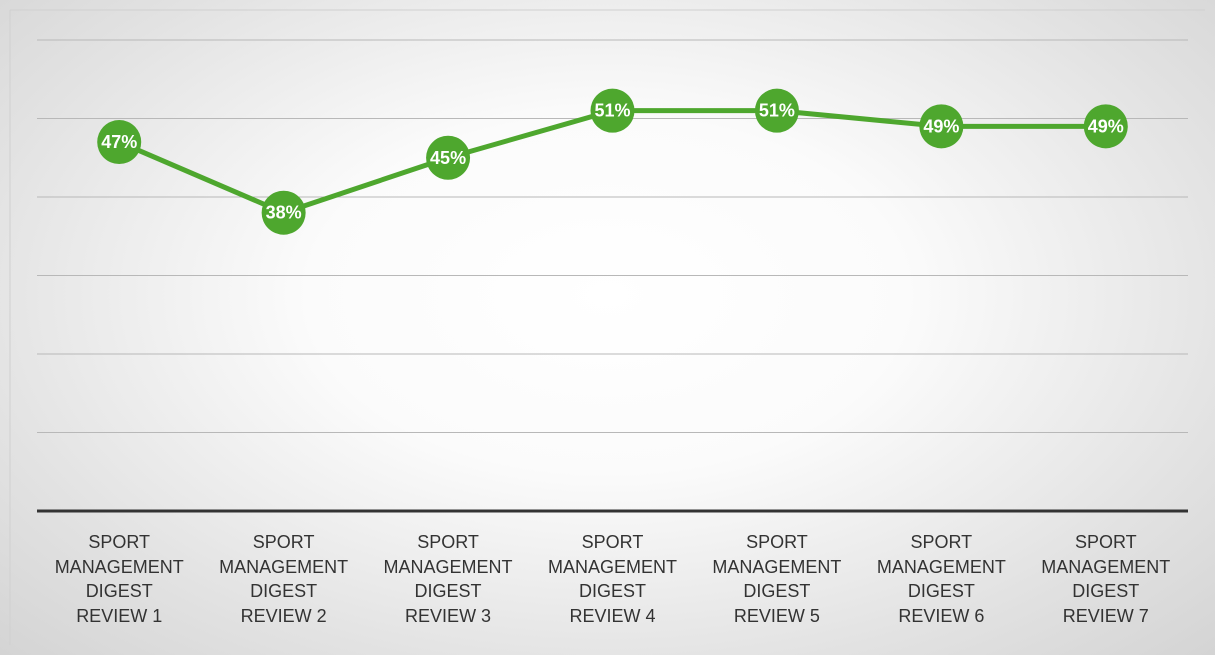  Describe the element at coordinates (284, 579) in the screenshot. I see `x-tick-label: SPORT MANAGEMENT DIGEST REVIEW 2` at that location.